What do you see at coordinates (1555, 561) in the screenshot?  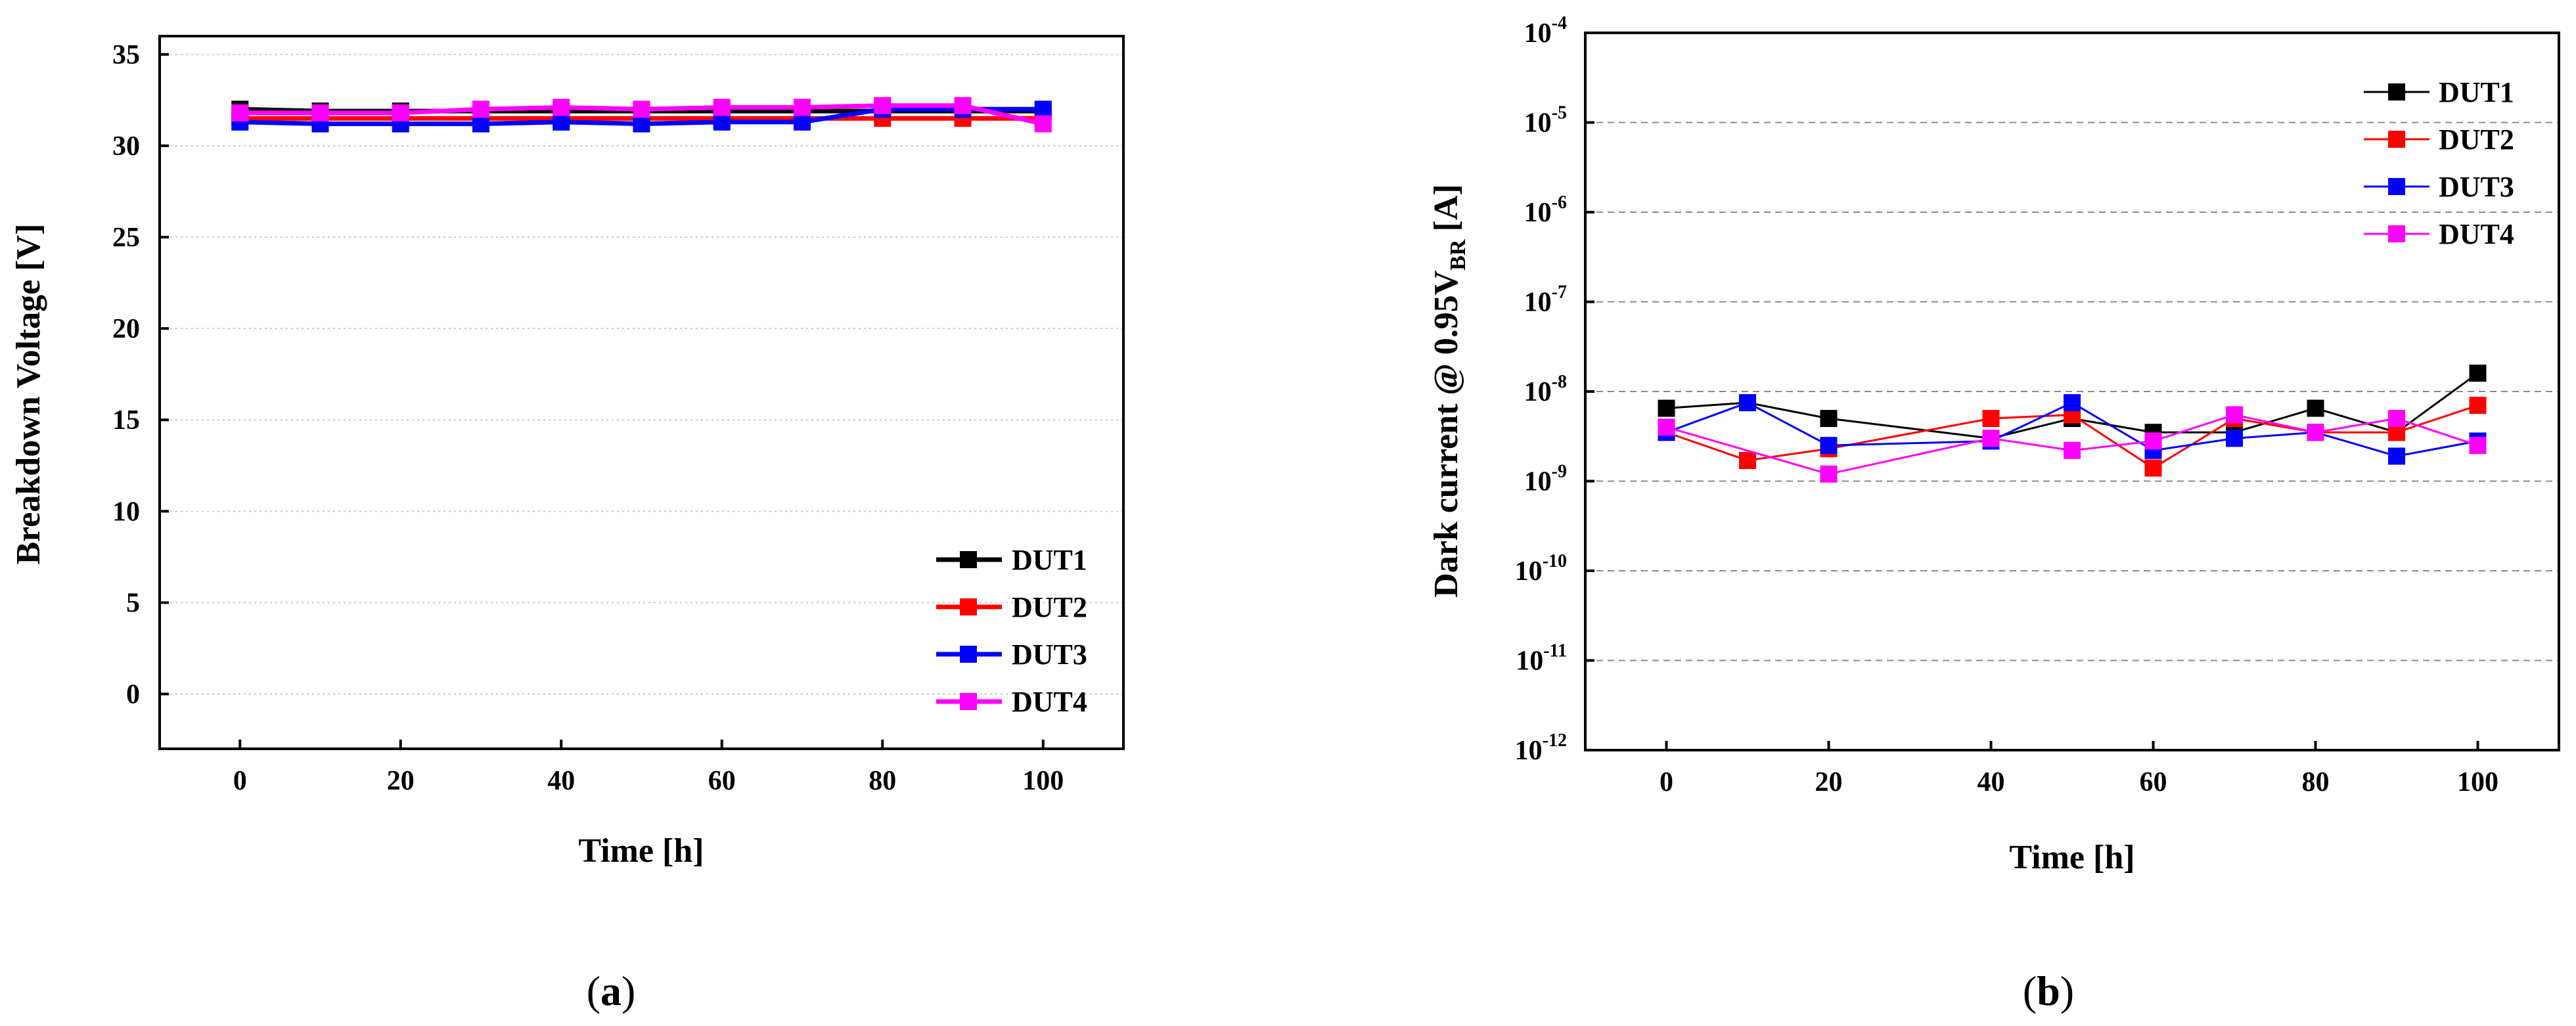 I see `chart-b-y-tick-exponent: -10` at bounding box center [1555, 561].